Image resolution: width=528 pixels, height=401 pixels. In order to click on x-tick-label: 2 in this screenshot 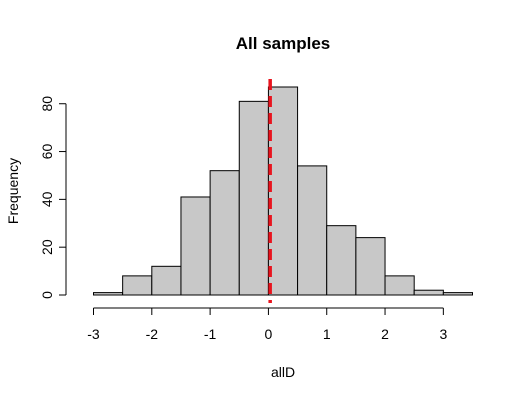, I will do `click(385, 334)`.